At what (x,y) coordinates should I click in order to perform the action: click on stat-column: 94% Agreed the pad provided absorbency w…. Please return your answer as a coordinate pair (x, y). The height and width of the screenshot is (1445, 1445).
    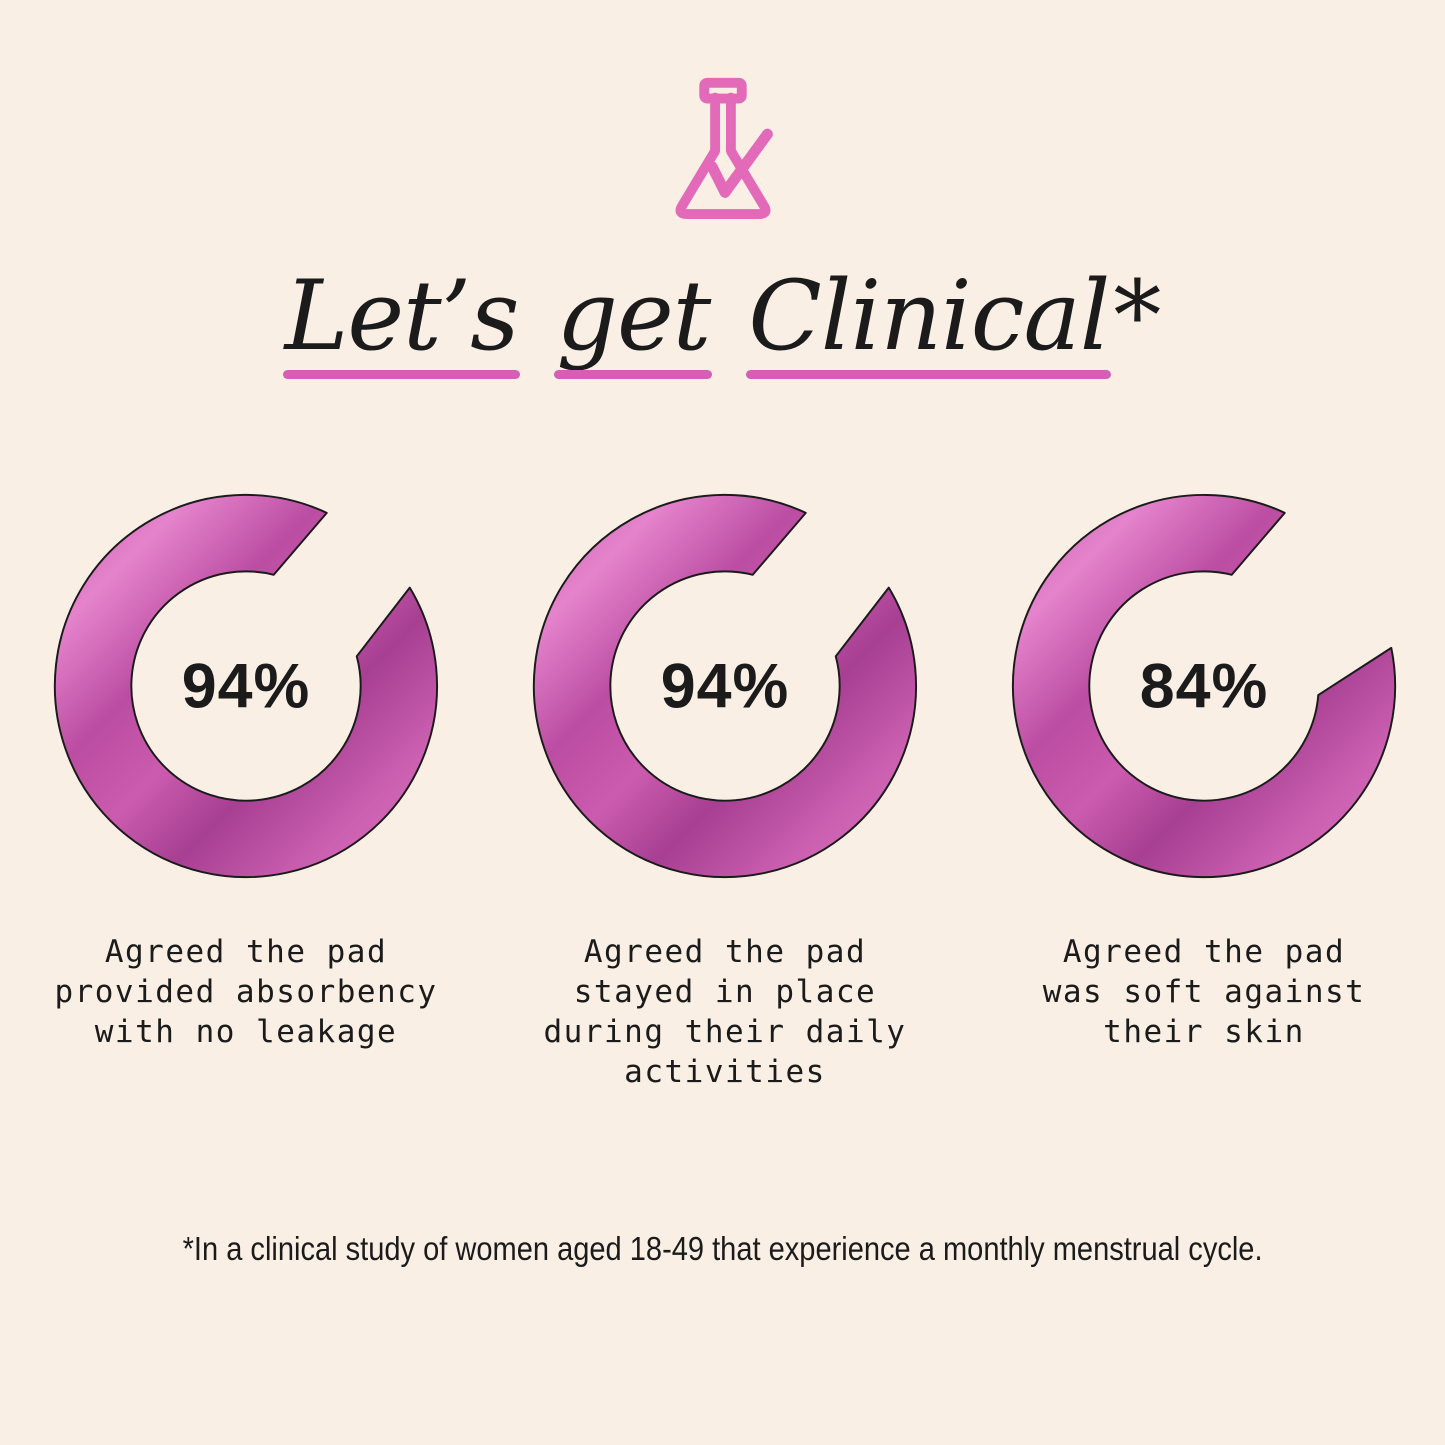
    Looking at the image, I should click on (246, 791).